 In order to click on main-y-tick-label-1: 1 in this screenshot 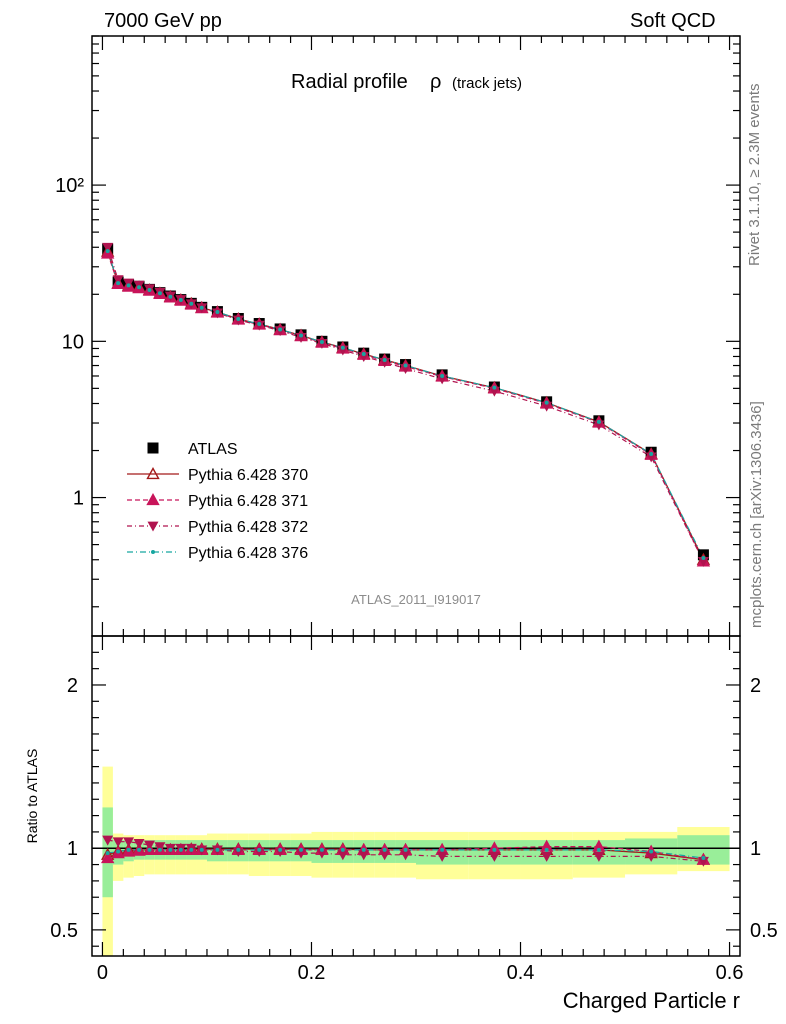, I will do `click(78, 499)`.